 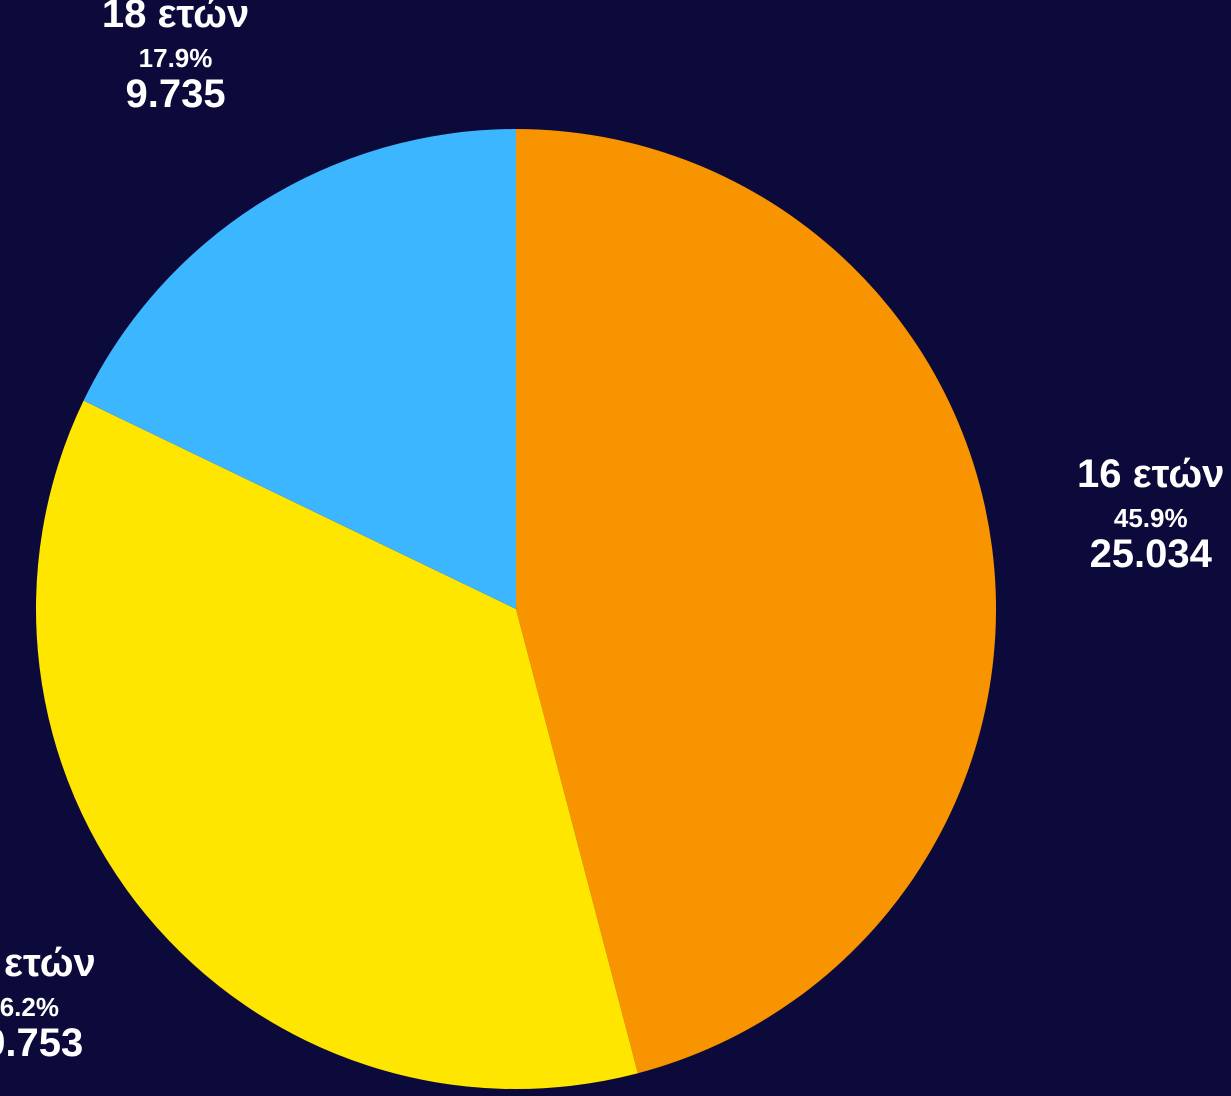 I want to click on slice-label-3: 18 ετών 17.9%9.735, so click(x=175, y=58).